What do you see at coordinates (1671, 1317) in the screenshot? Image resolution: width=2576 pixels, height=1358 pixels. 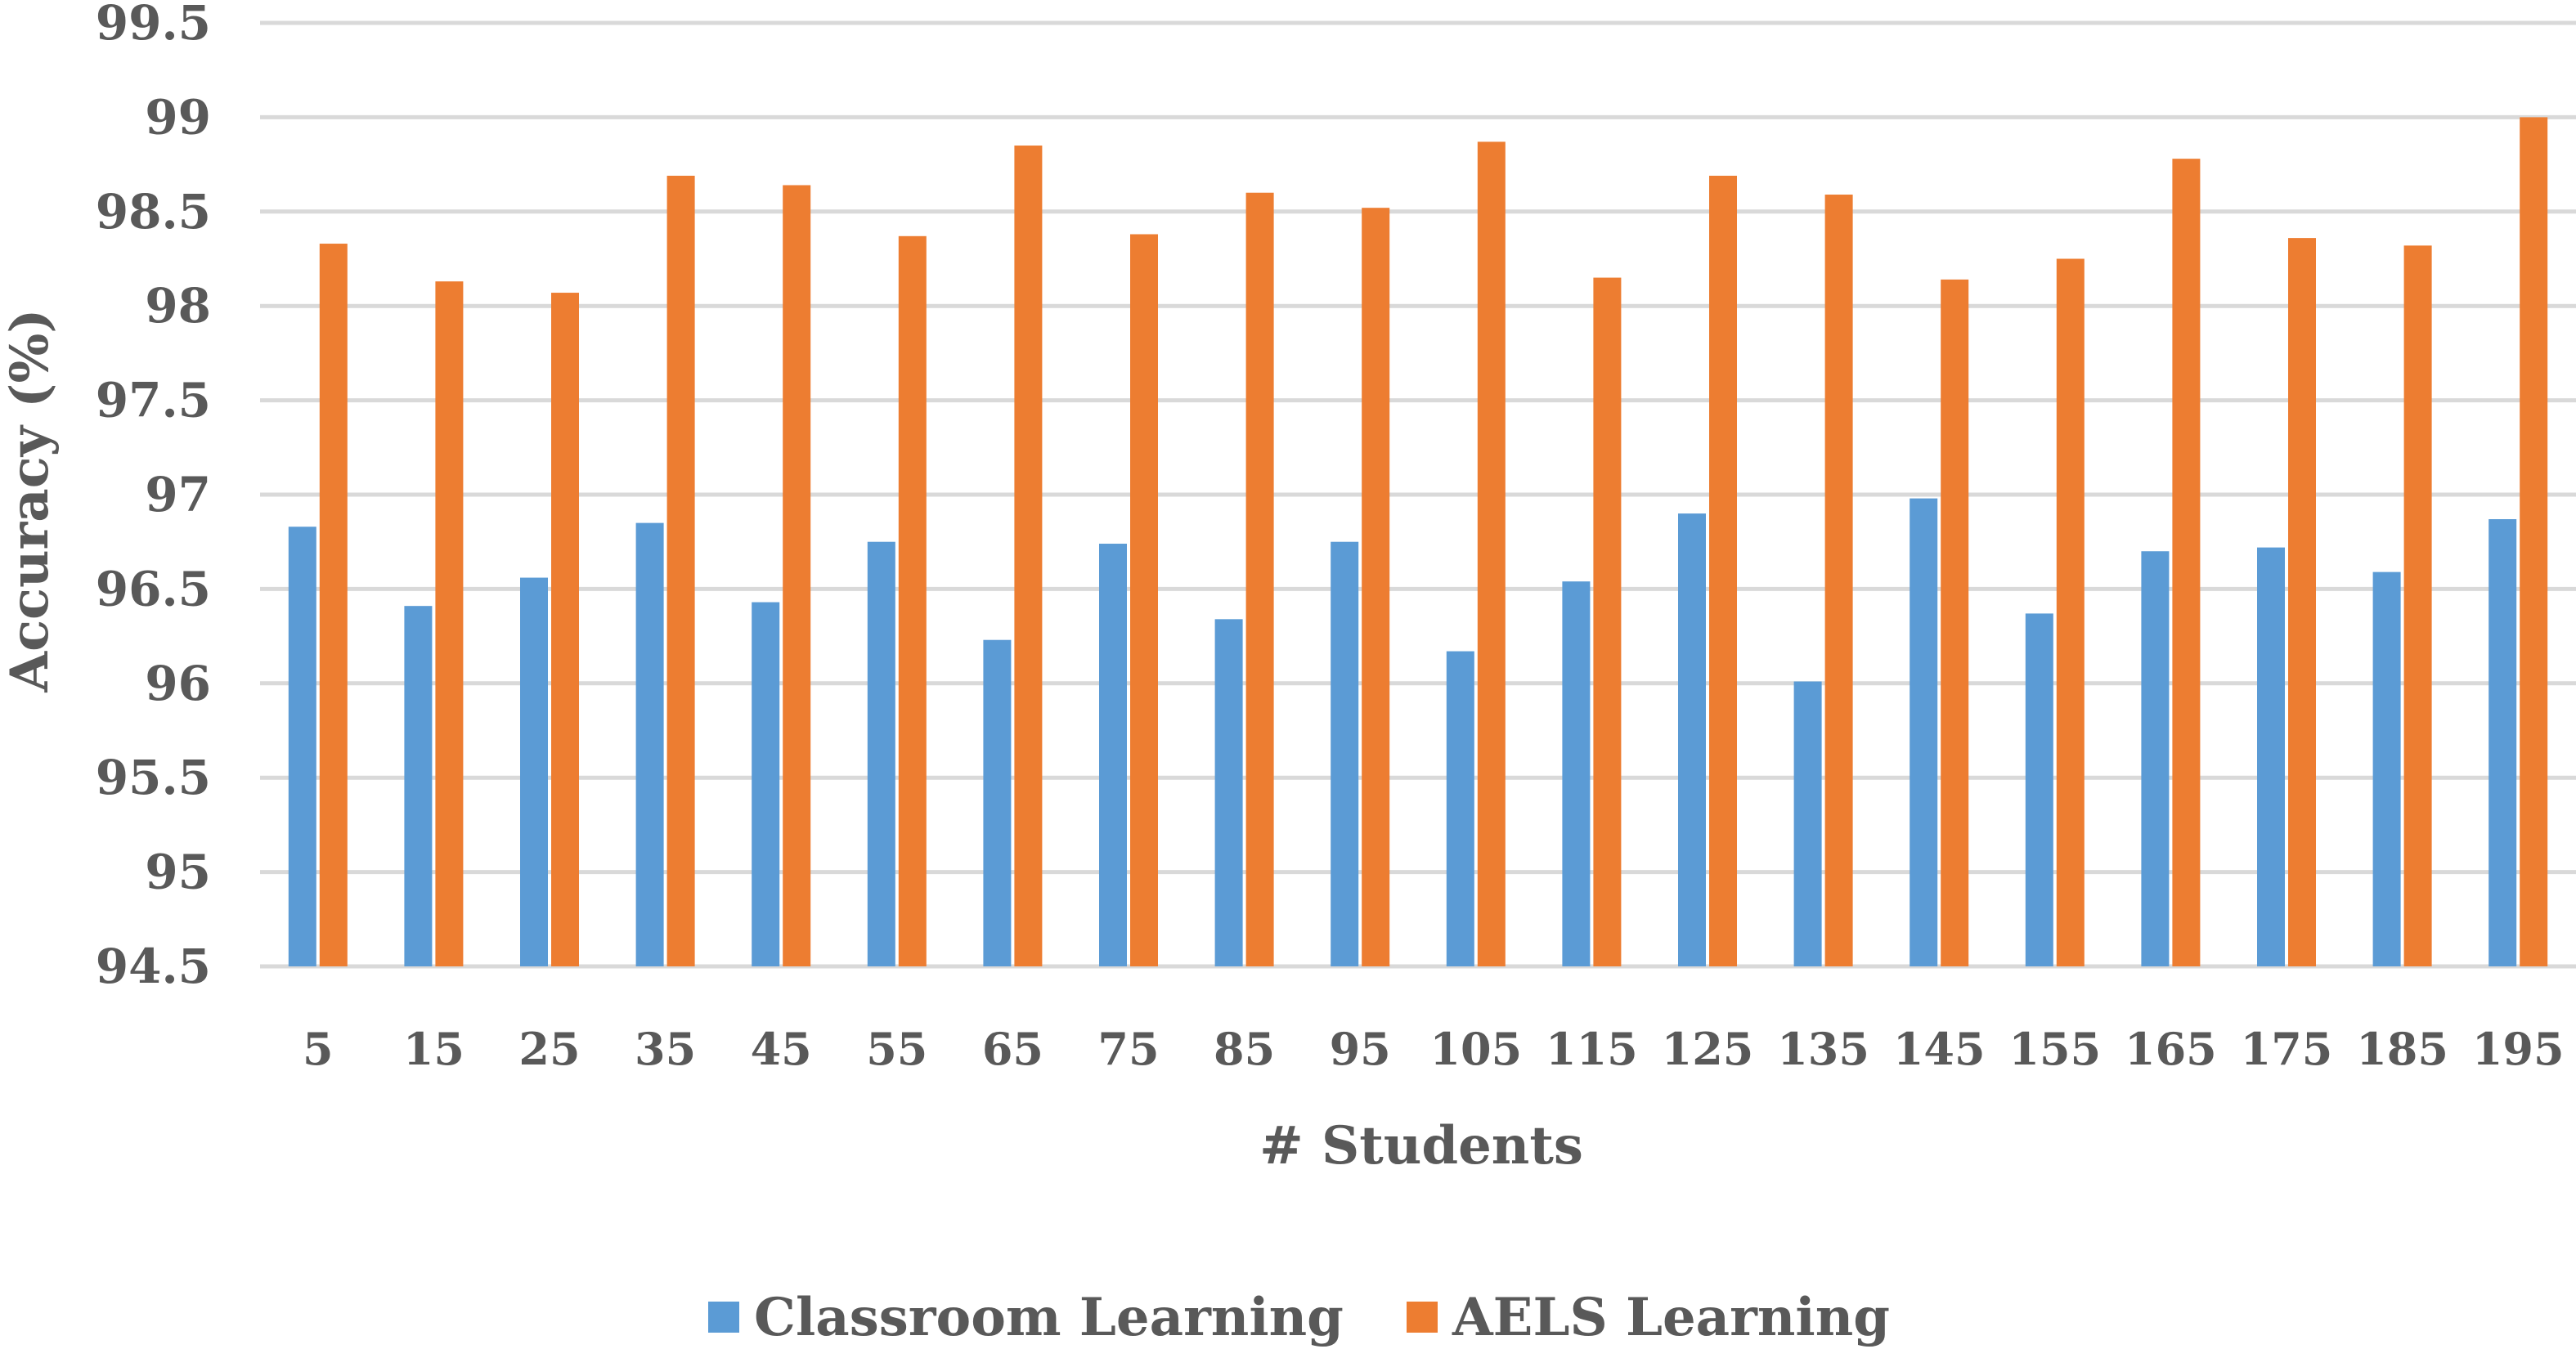 I see `legend-label-aels-learning: AELS Learning` at bounding box center [1671, 1317].